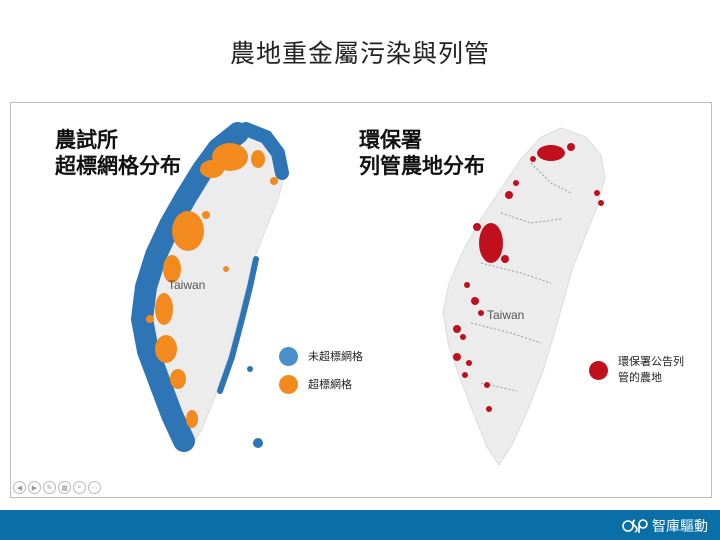 The image size is (720, 540). I want to click on left-heading-line1: 農試所, so click(86, 140).